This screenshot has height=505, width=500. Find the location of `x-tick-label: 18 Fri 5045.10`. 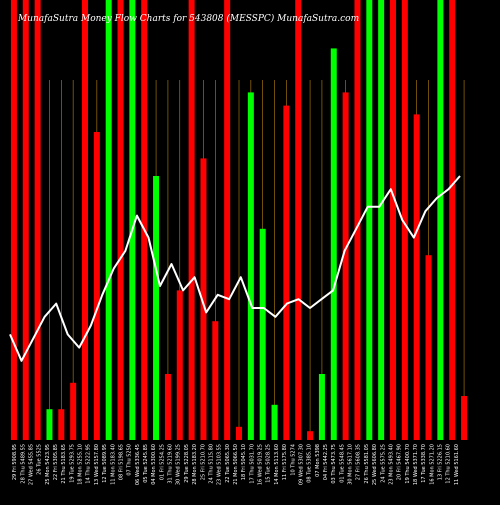

x-tick-label: 18 Fri 5045.10 is located at coordinates (244, 462).